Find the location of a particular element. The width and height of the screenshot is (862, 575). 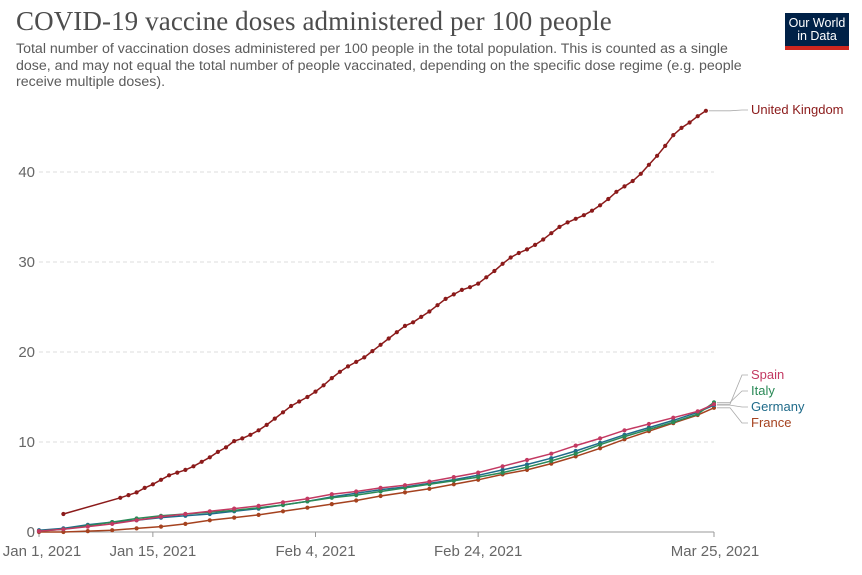

y-tick-label: 20 is located at coordinates (26, 352).